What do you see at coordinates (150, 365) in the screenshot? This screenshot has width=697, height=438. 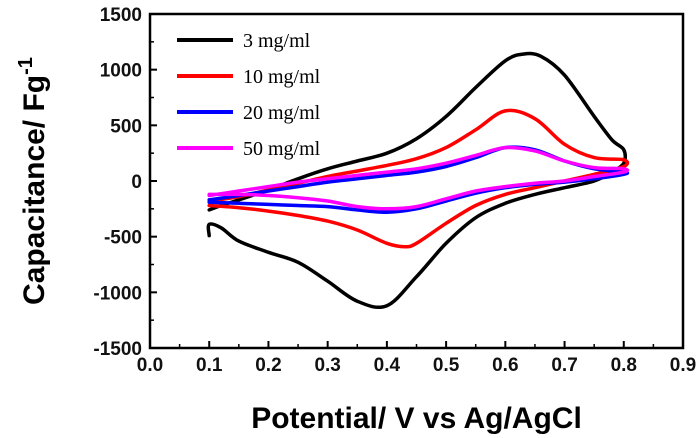 I see `x-tick-label: 0.0` at bounding box center [150, 365].